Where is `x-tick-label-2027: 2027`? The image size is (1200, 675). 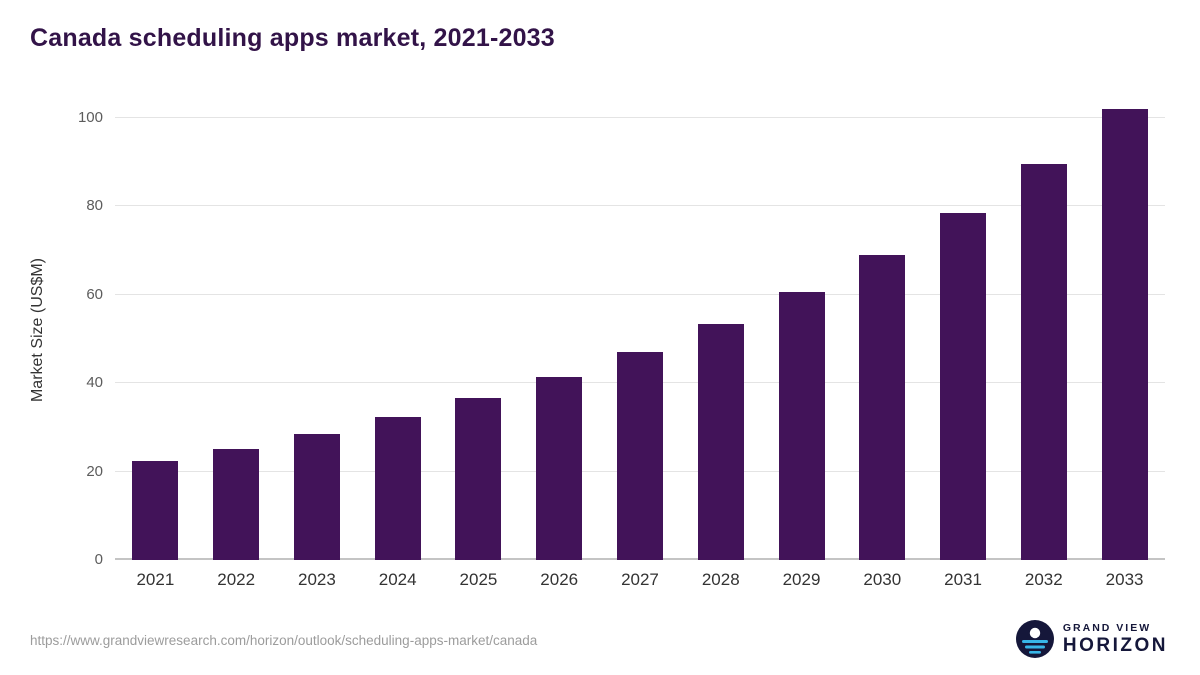 x-tick-label-2027: 2027 is located at coordinates (640, 579).